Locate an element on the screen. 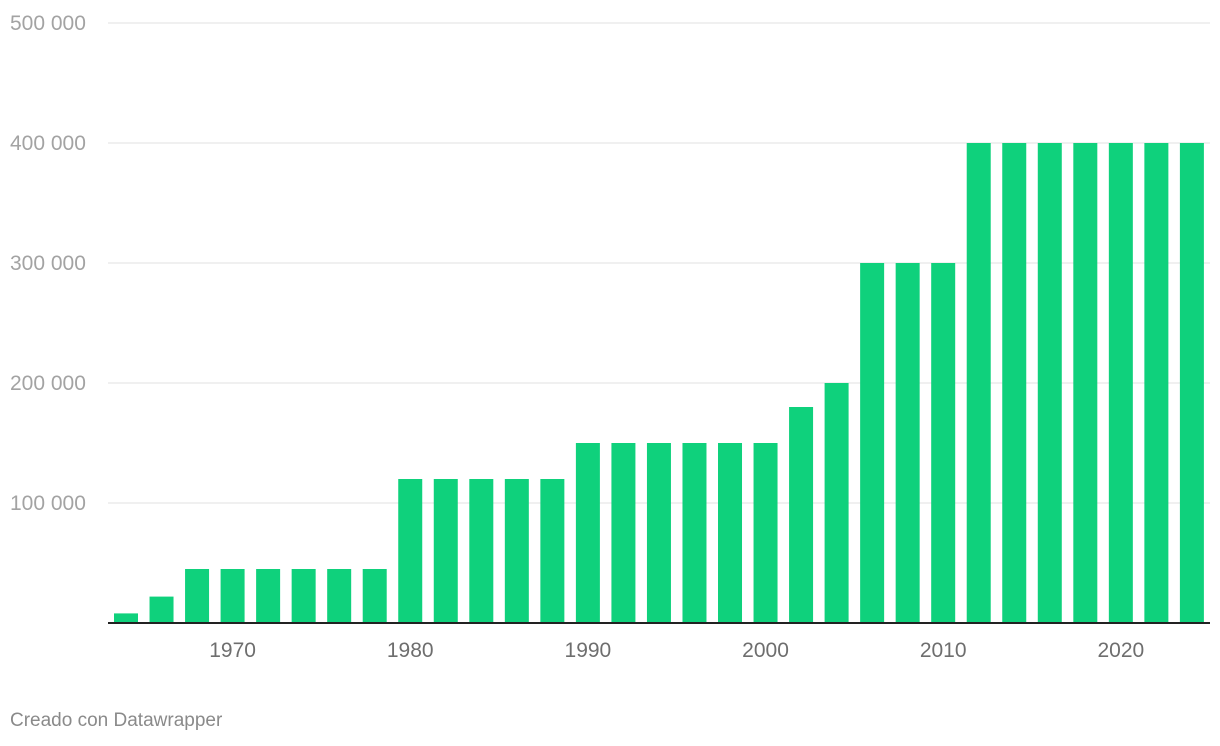  bar-2016 is located at coordinates (1049, 383).